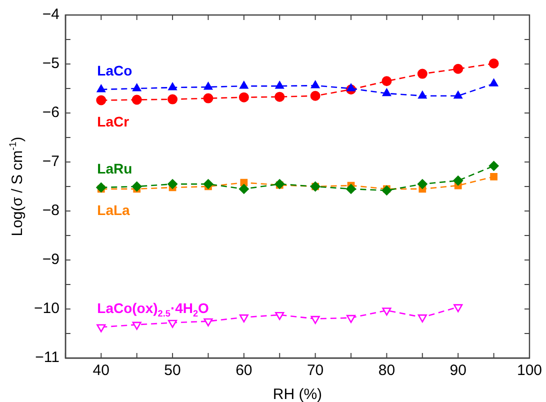  Describe the element at coordinates (51, 113) in the screenshot. I see `y-tick-label: −6` at that location.